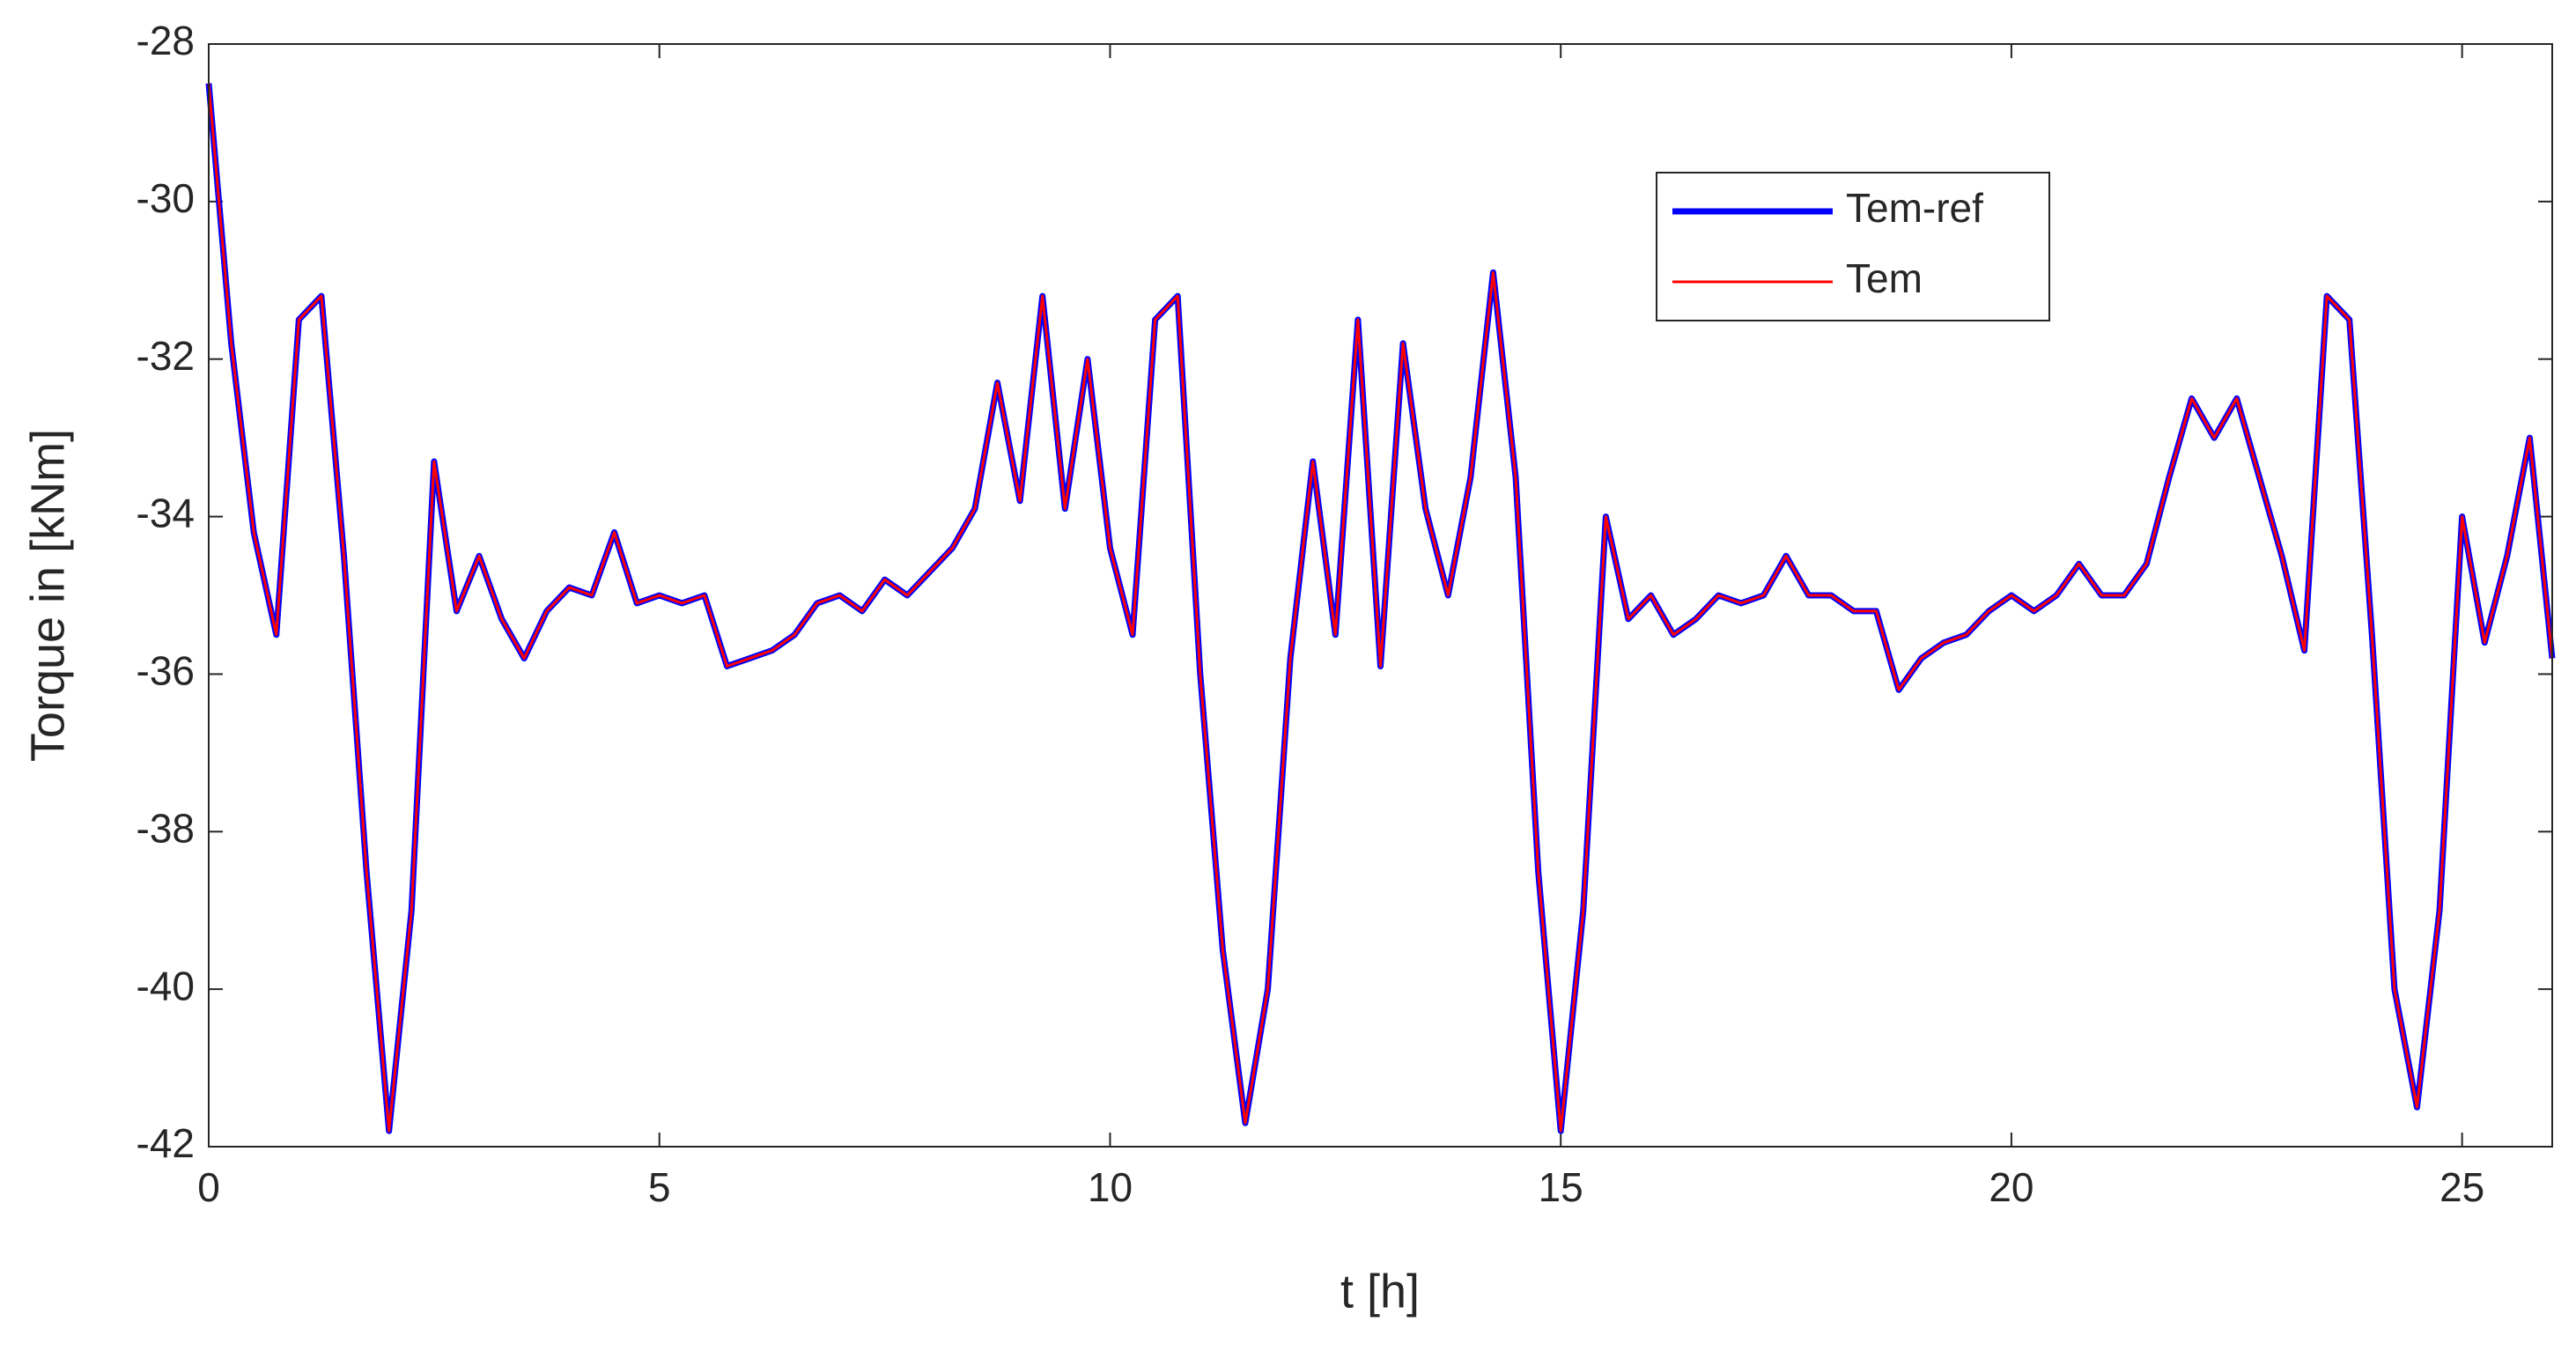  What do you see at coordinates (659, 1187) in the screenshot?
I see `x-tick-label: 5` at bounding box center [659, 1187].